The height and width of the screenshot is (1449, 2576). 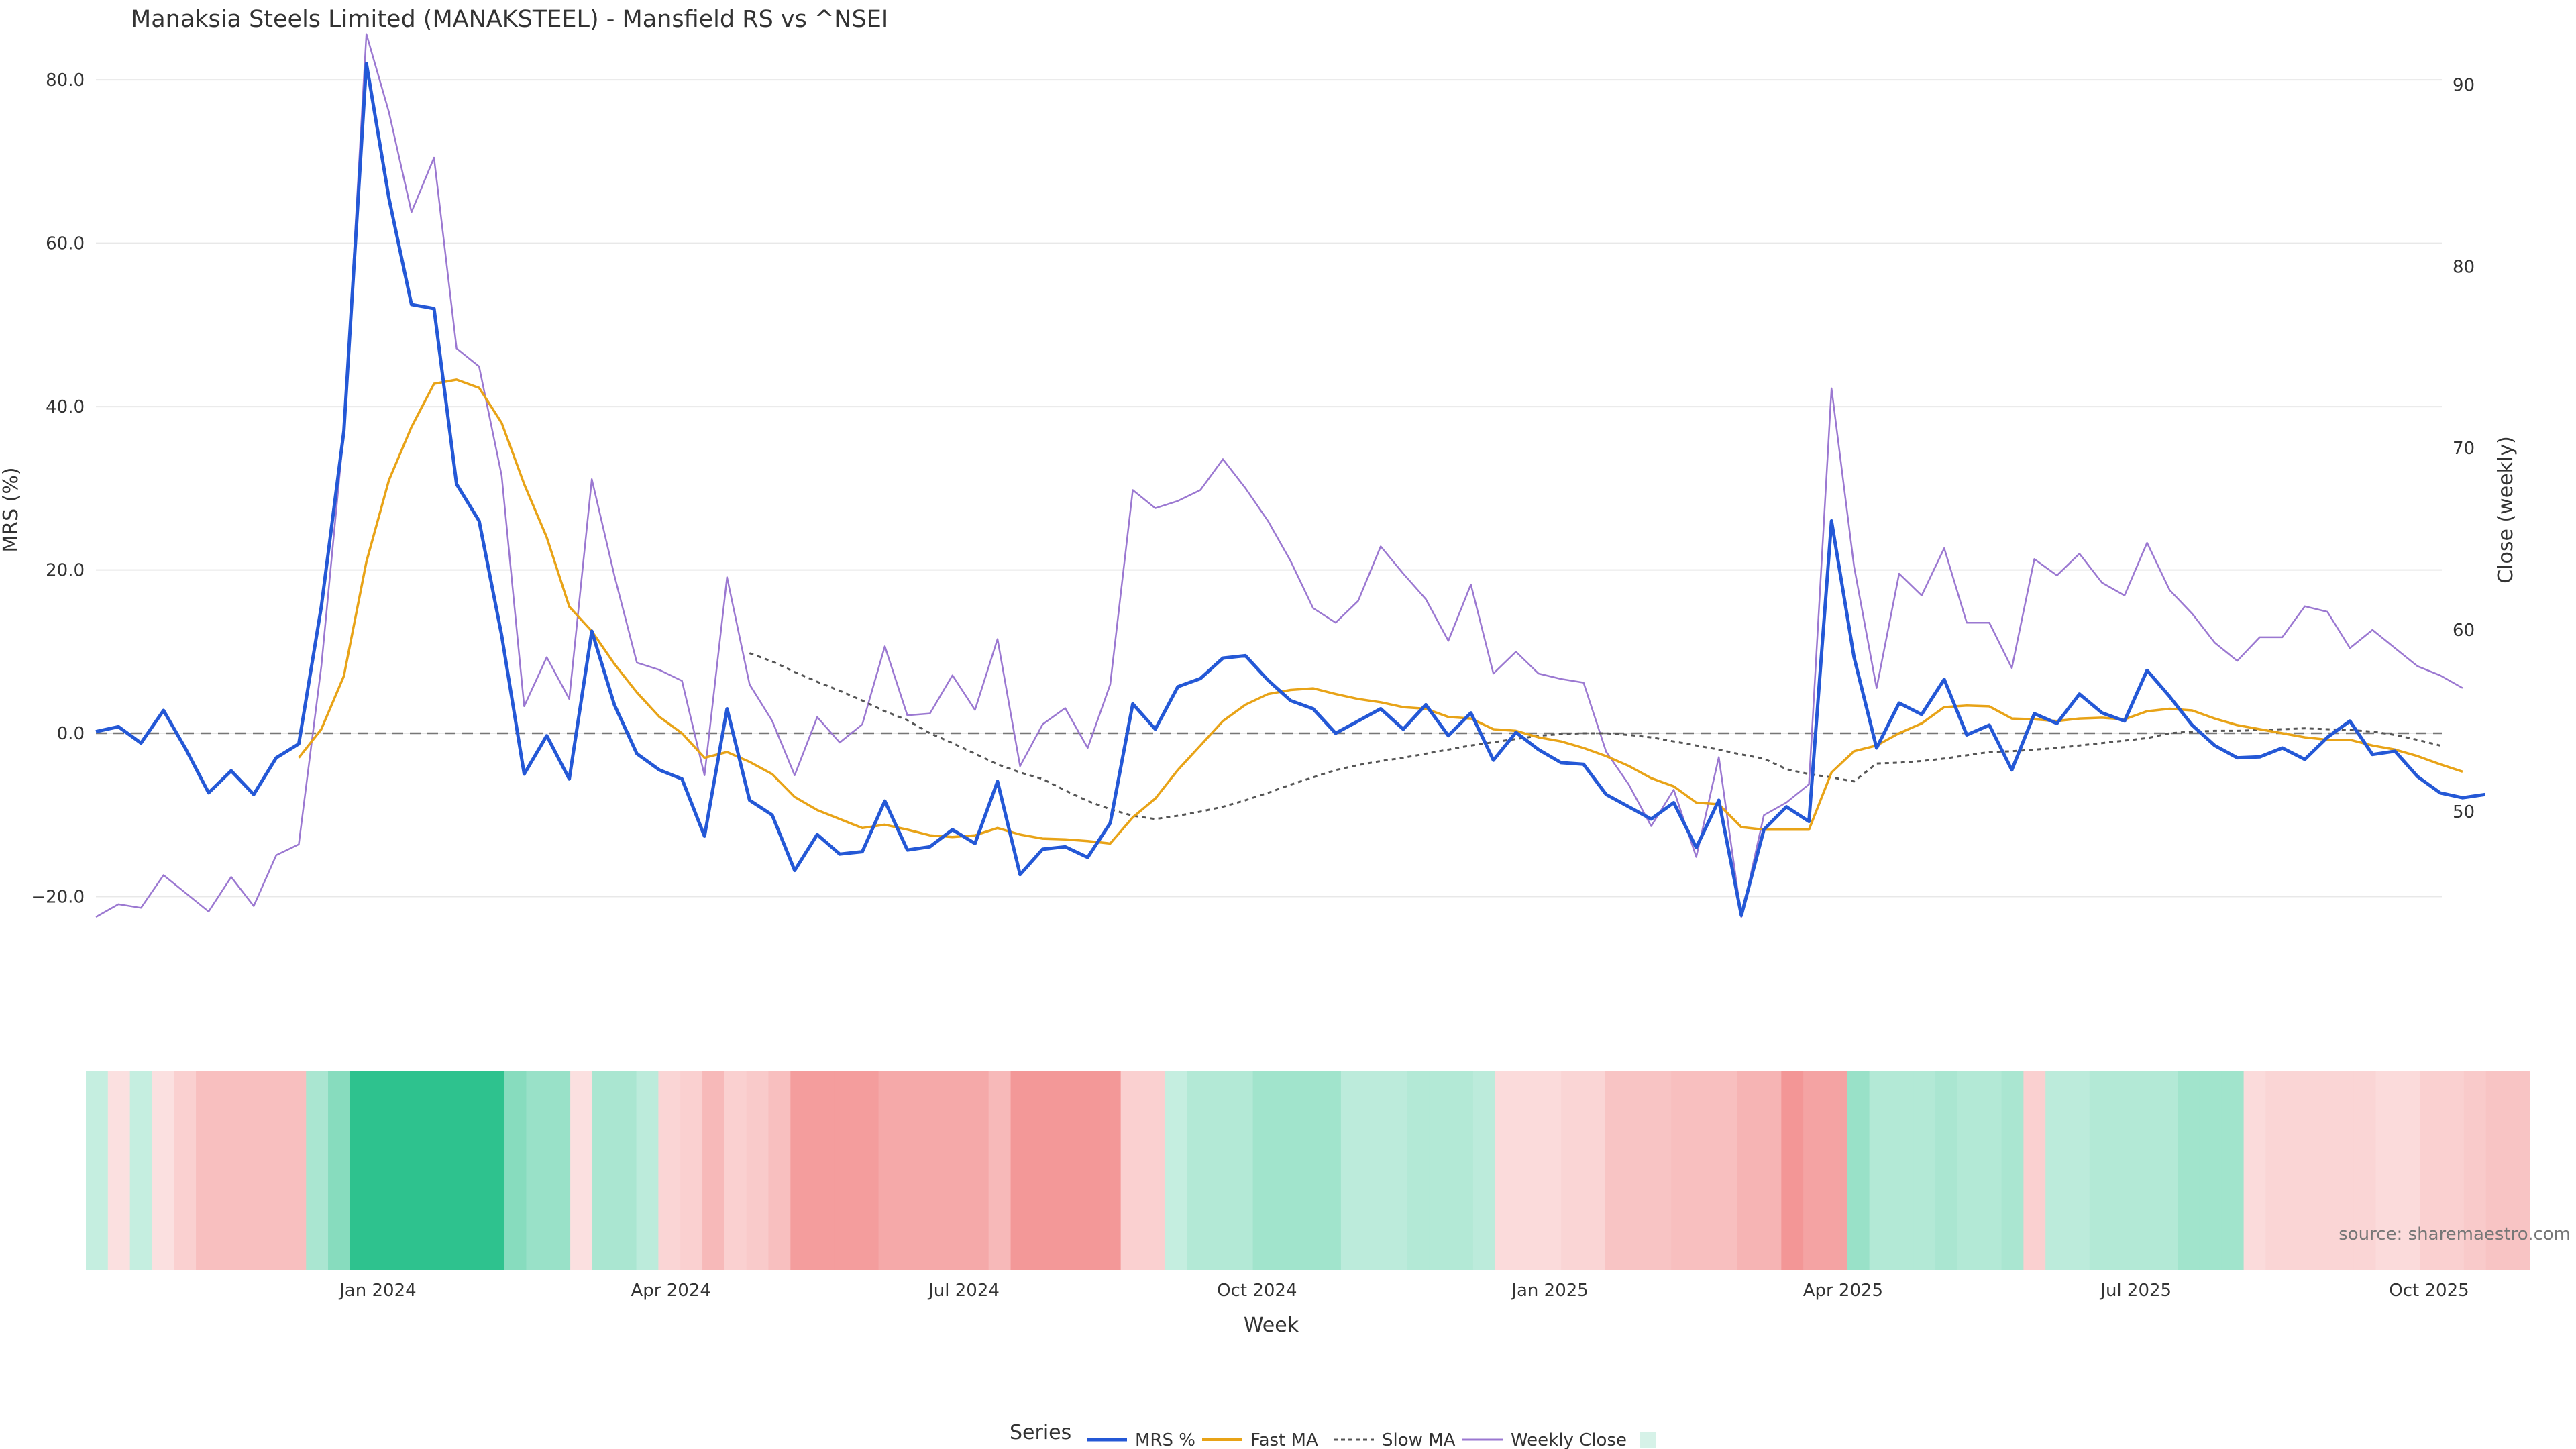 I want to click on y-left-tick-label: 60.0, so click(x=65, y=244).